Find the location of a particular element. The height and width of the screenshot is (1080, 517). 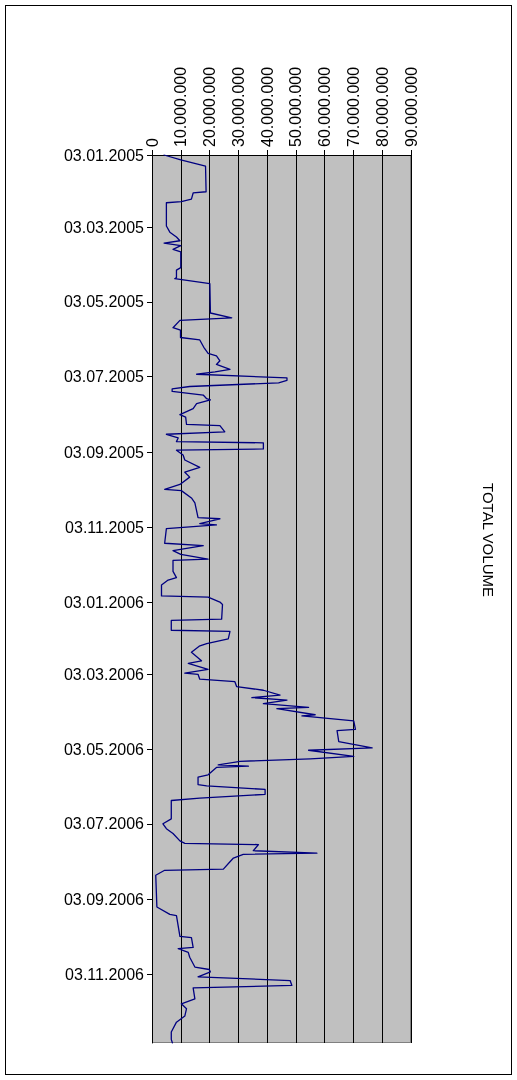

y-tick-label: 03.09.2005 is located at coordinates (104, 453).